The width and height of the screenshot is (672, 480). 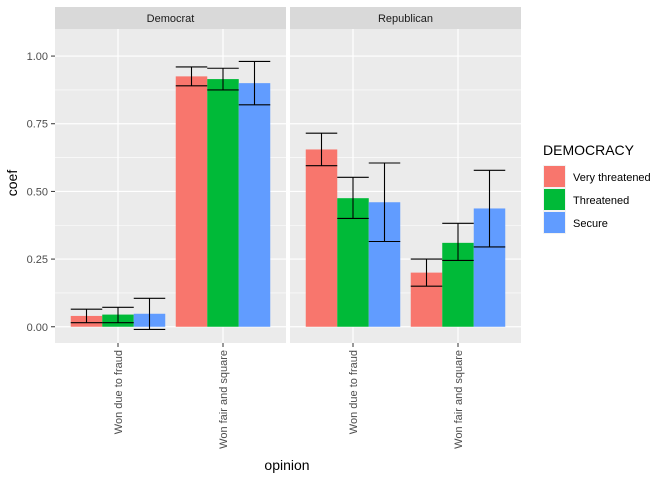 I want to click on legend-item: Threatened, so click(x=586, y=199).